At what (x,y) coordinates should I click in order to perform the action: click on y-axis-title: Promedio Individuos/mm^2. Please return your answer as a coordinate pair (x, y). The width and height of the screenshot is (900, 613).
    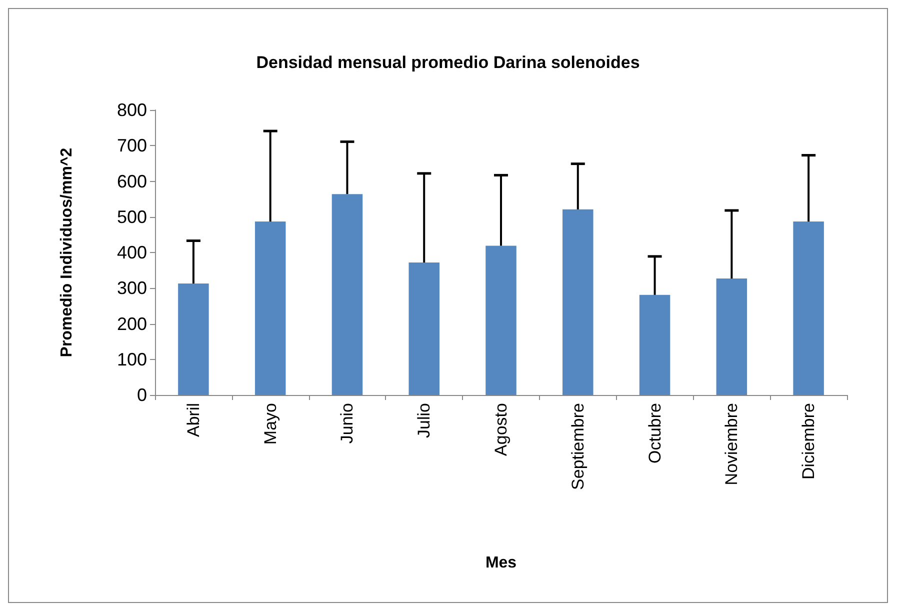
    Looking at the image, I should click on (67, 253).